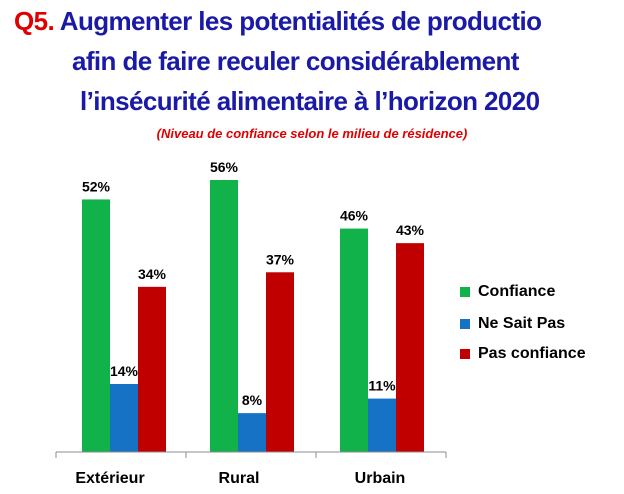 Image resolution: width=624 pixels, height=494 pixels. I want to click on data-label: 52%, so click(96, 186).